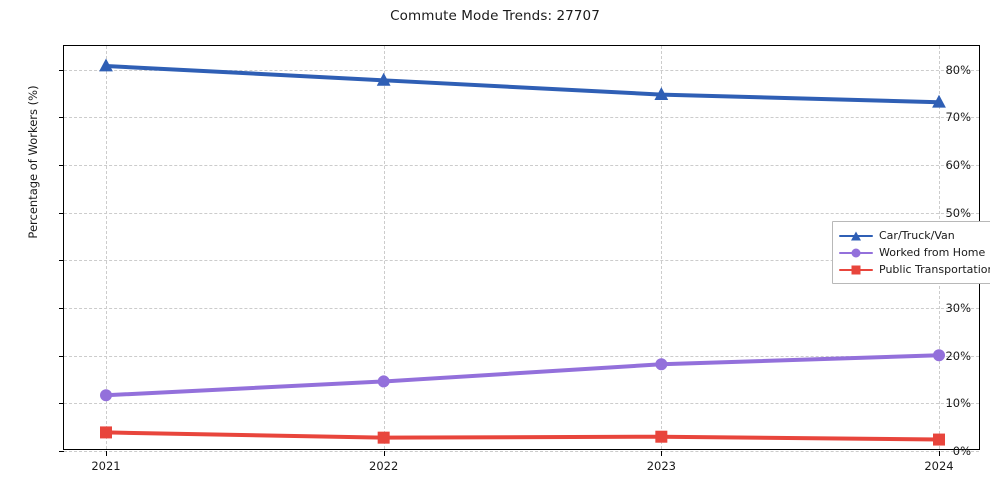 The width and height of the screenshot is (990, 490). Describe the element at coordinates (958, 308) in the screenshot. I see `y-tick-label: 30%` at that location.